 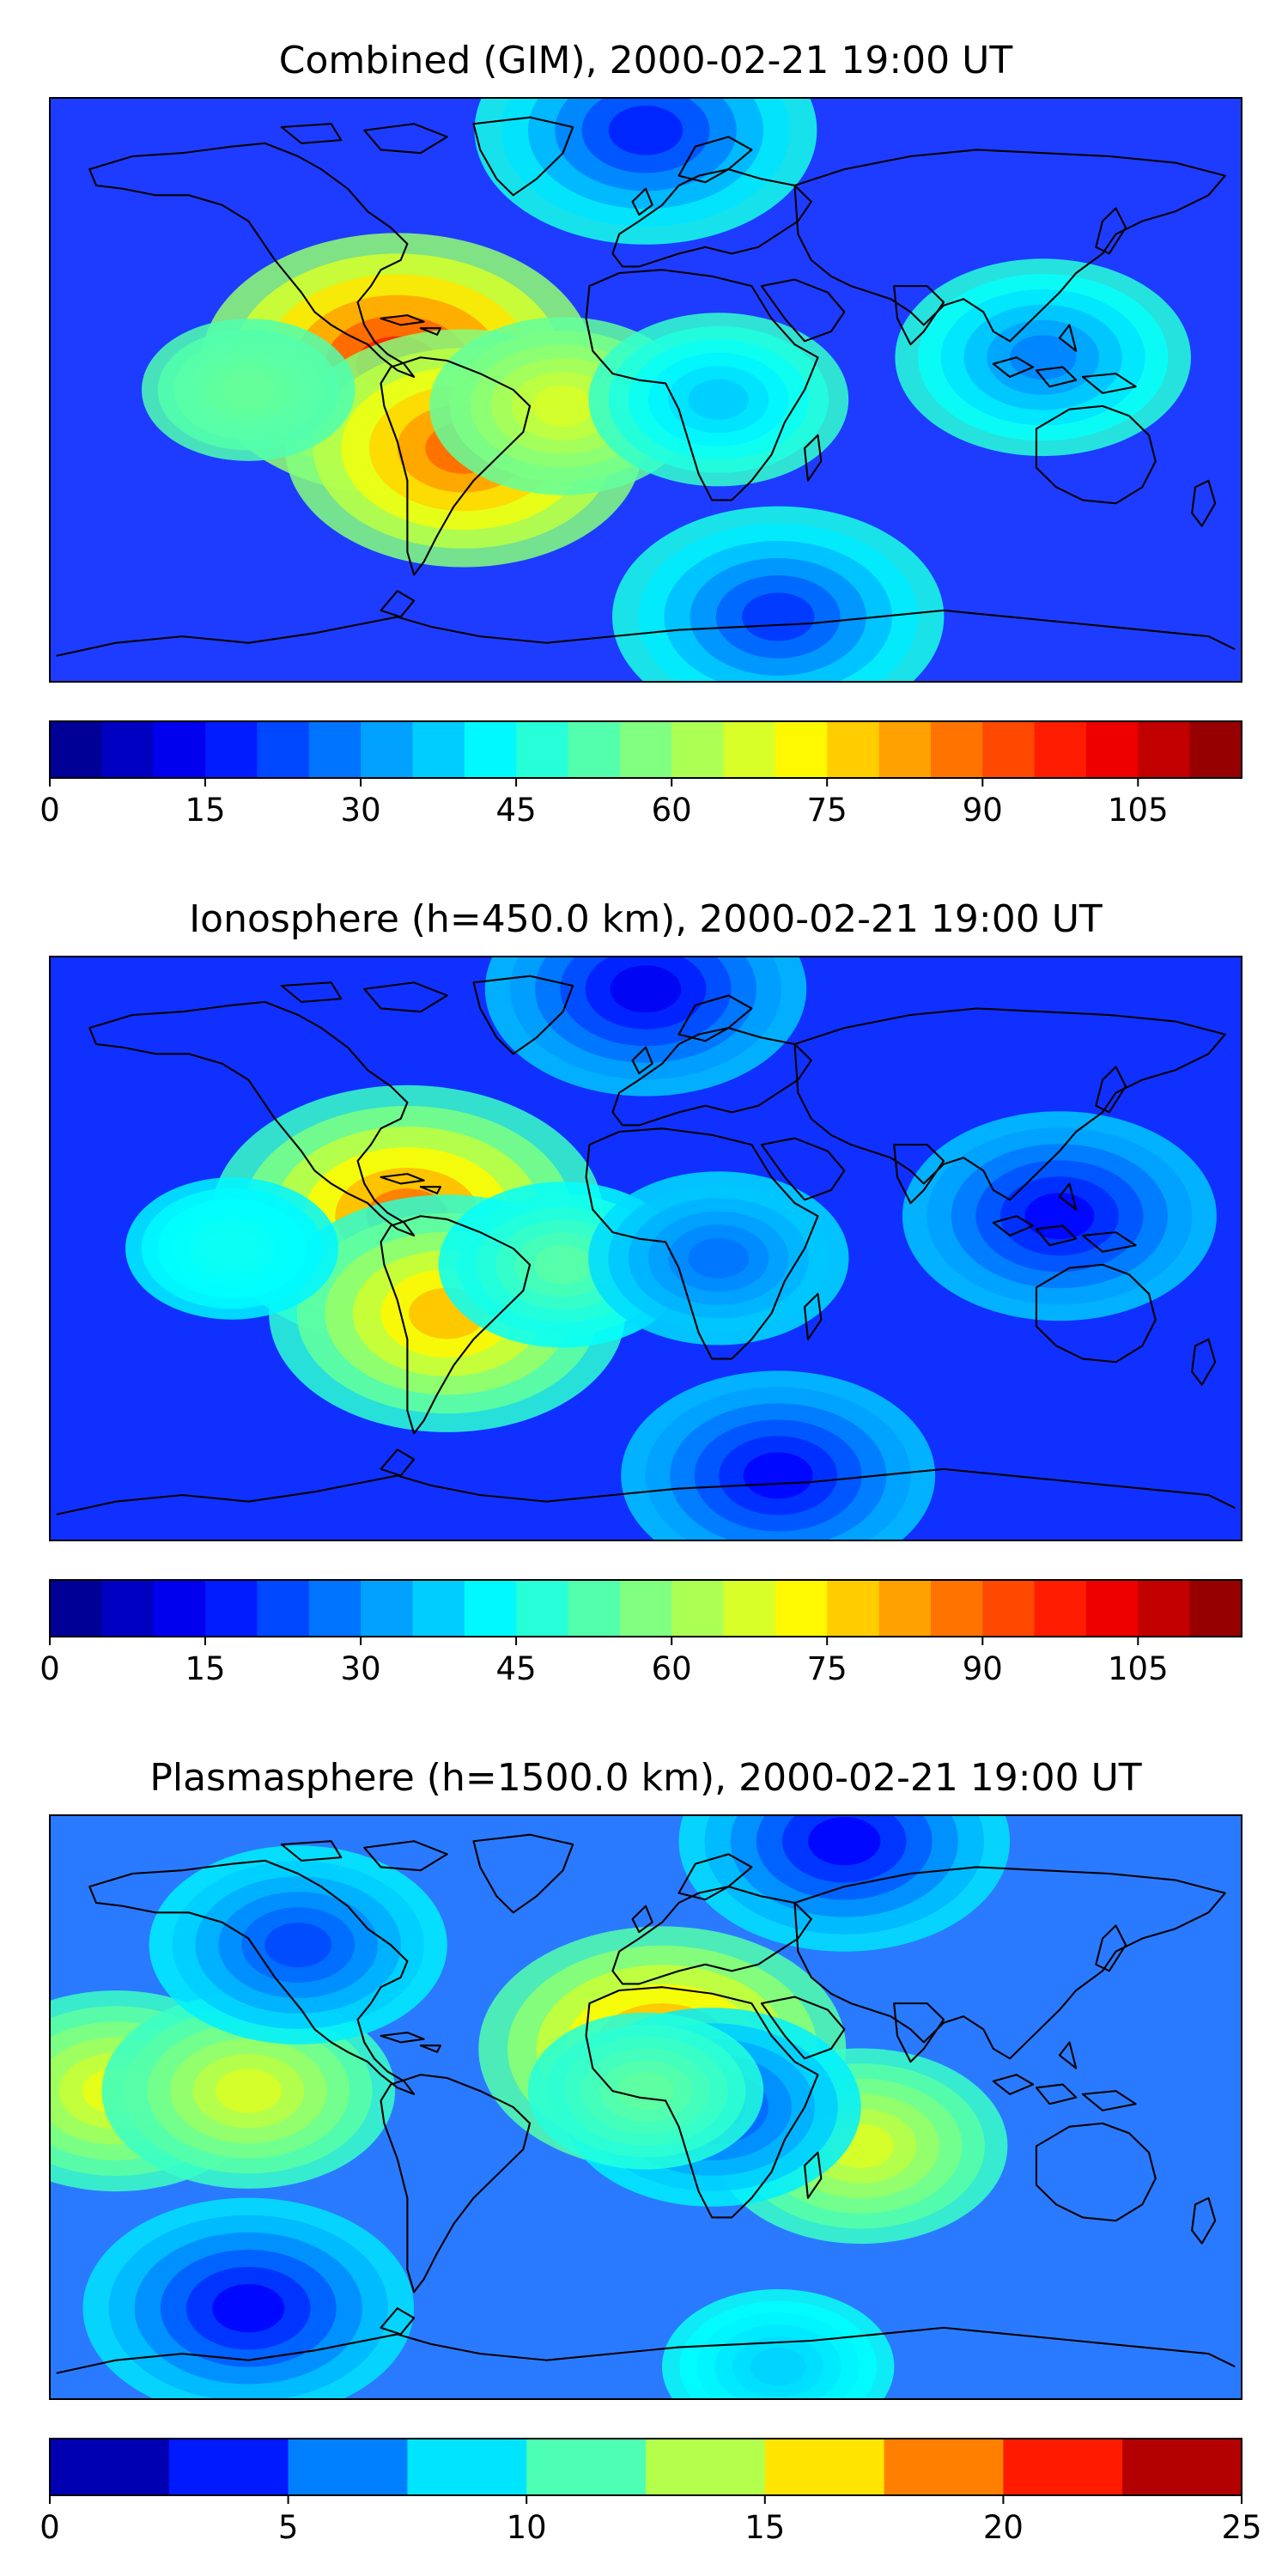 I want to click on colorbar-tick-label: 25, so click(x=1241, y=2528).